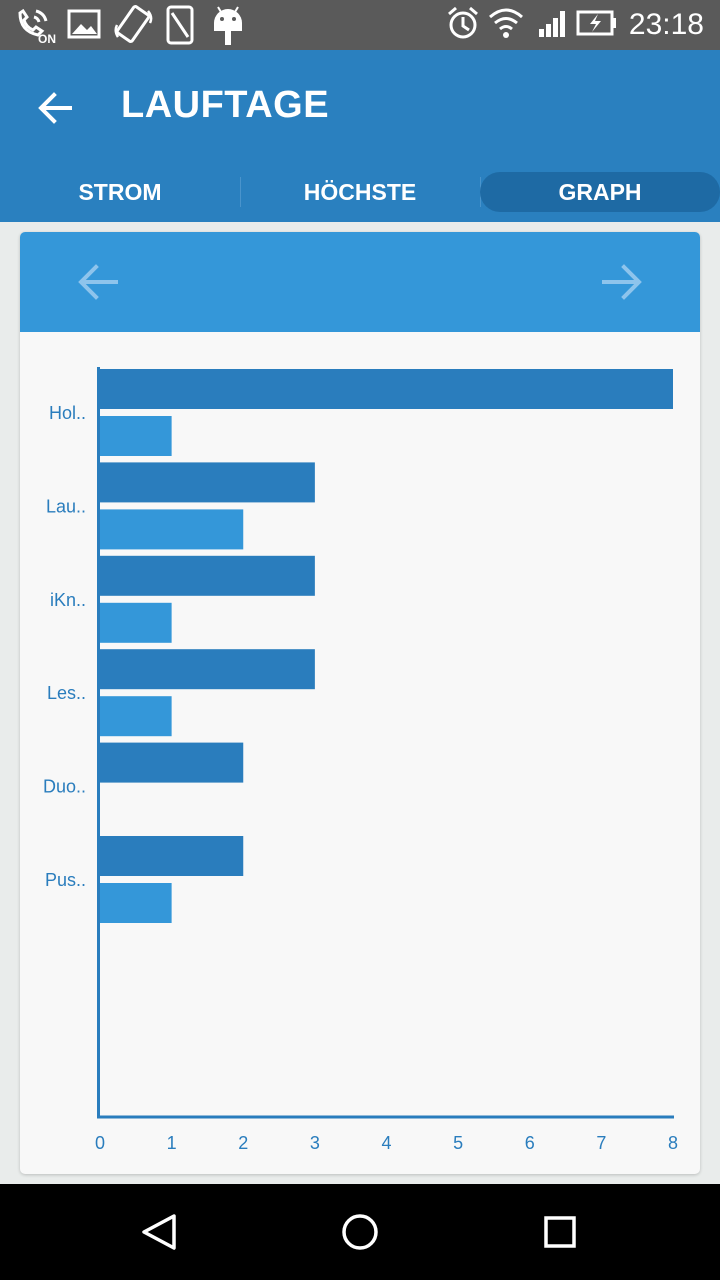 The image size is (720, 1280). I want to click on category-label: Hol.., so click(67, 413).